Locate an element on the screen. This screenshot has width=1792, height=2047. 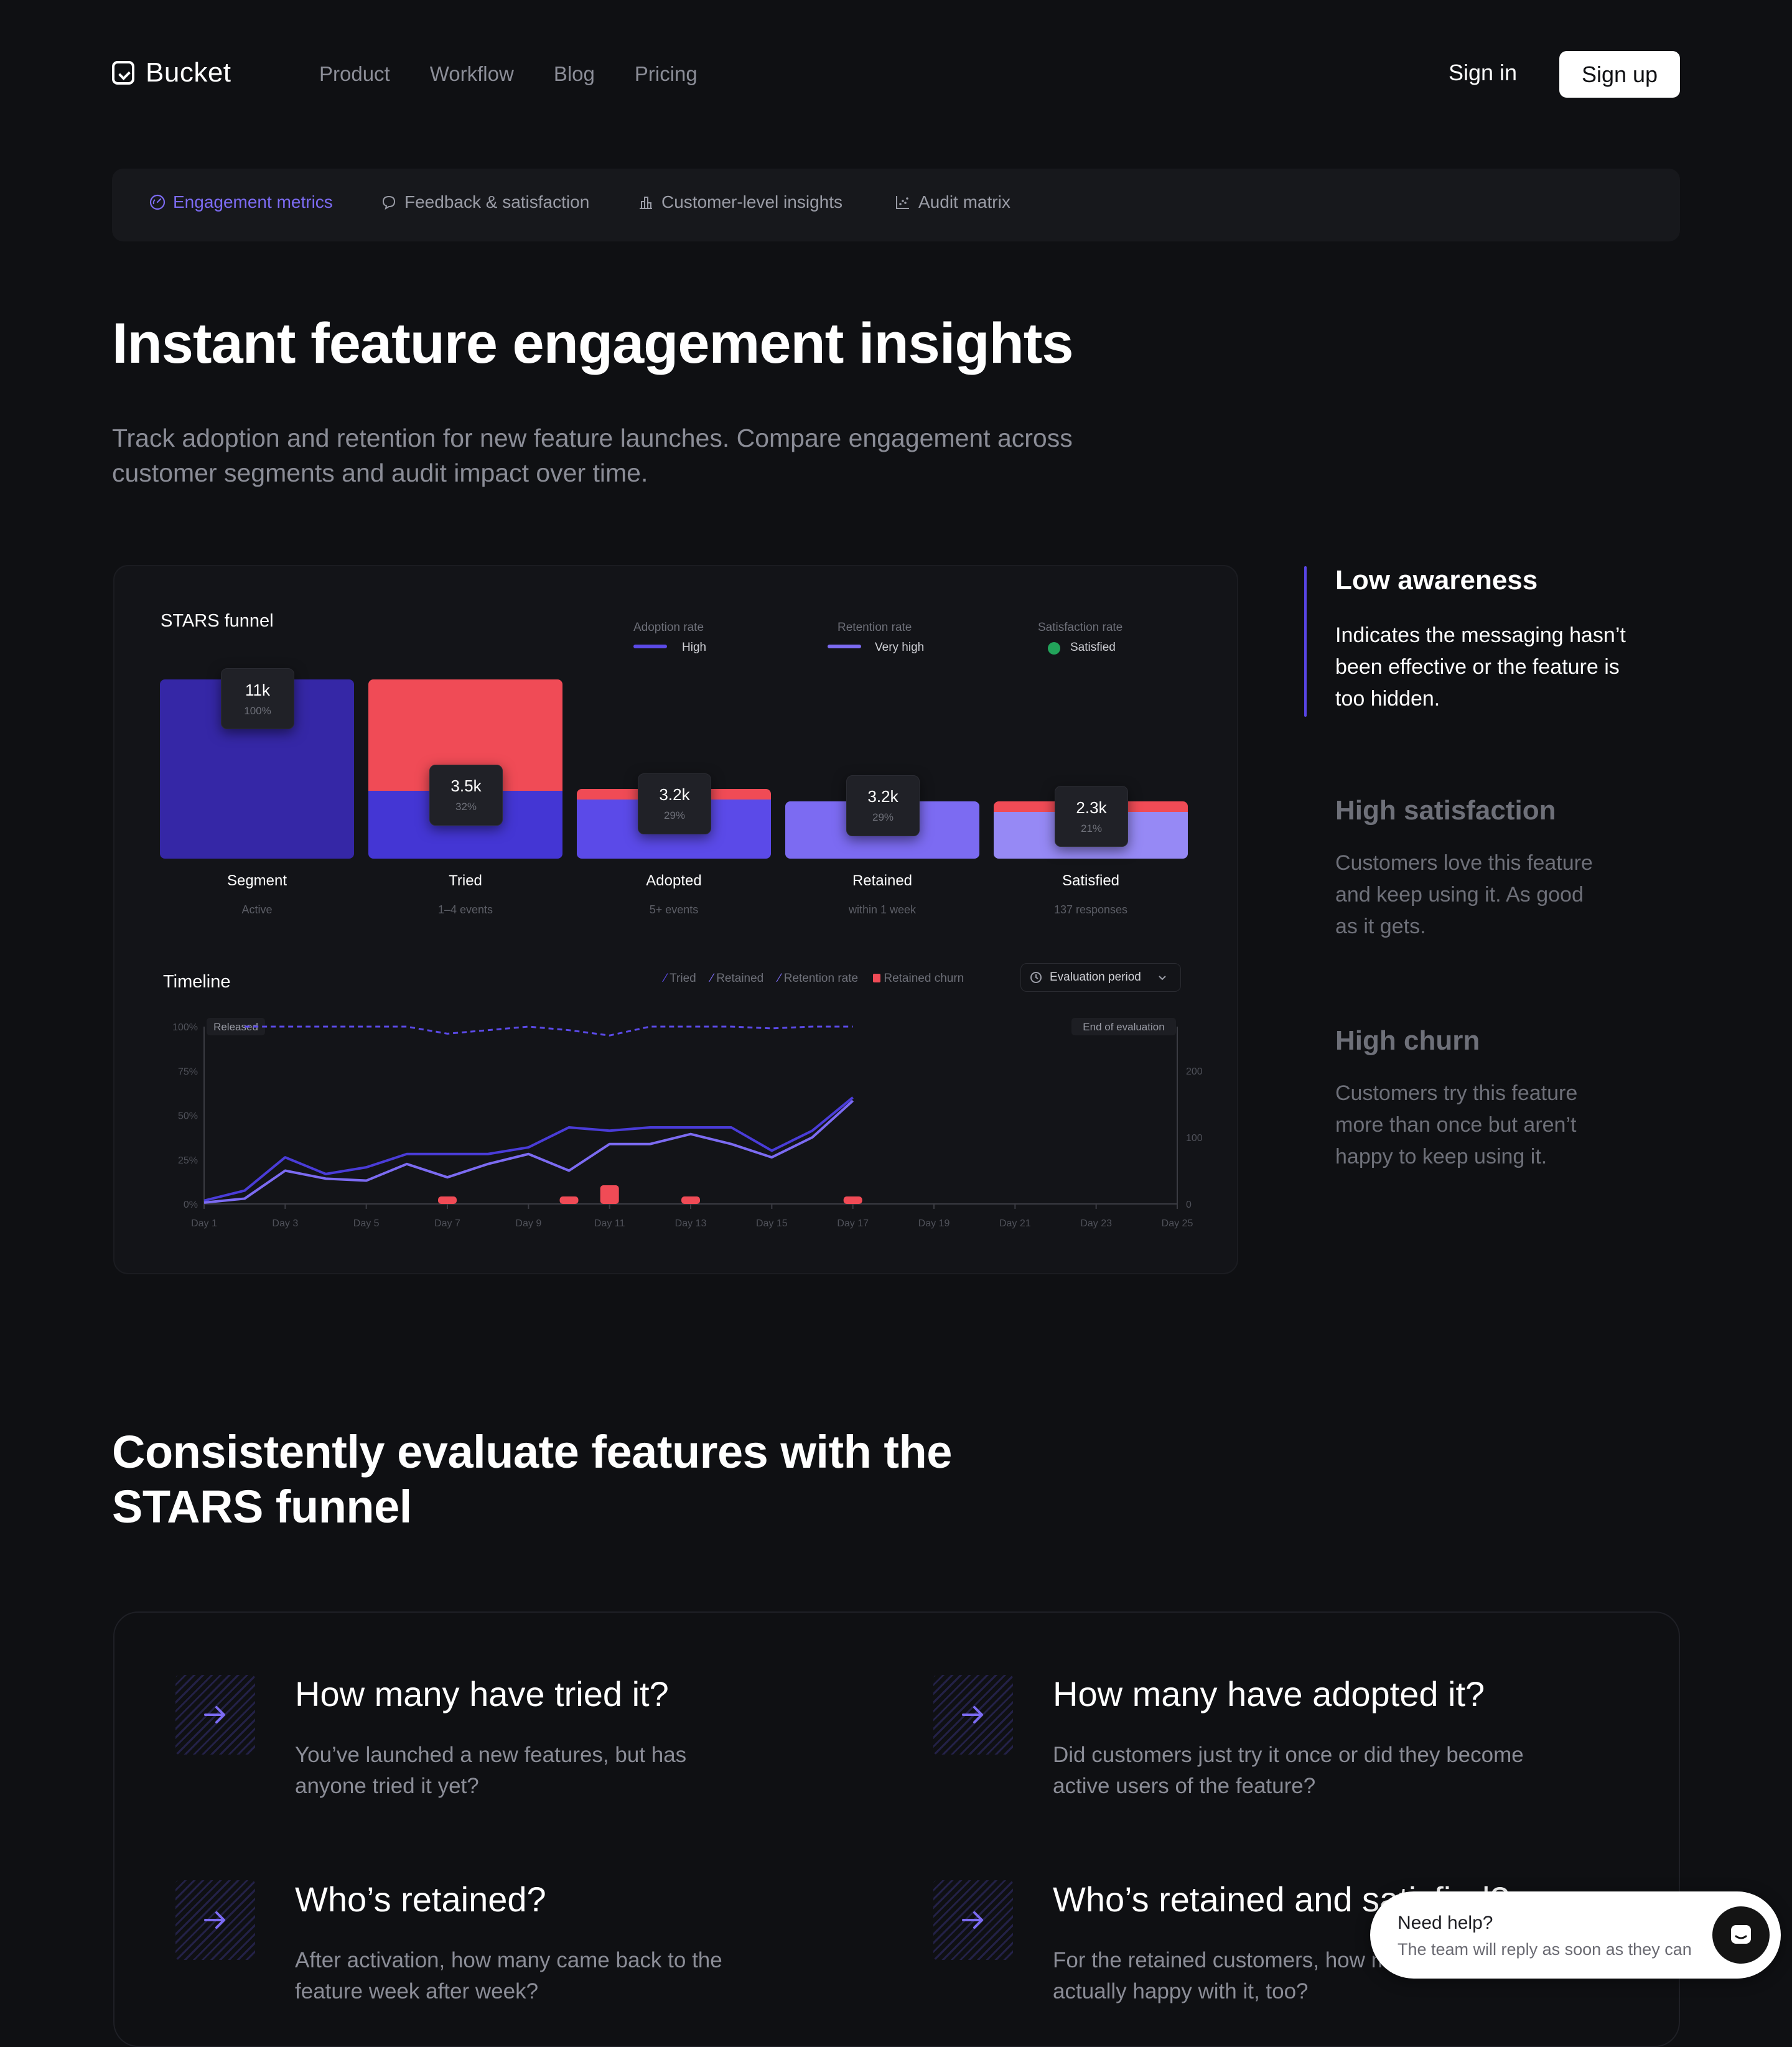
adoption-rate-value: High is located at coordinates (694, 647).